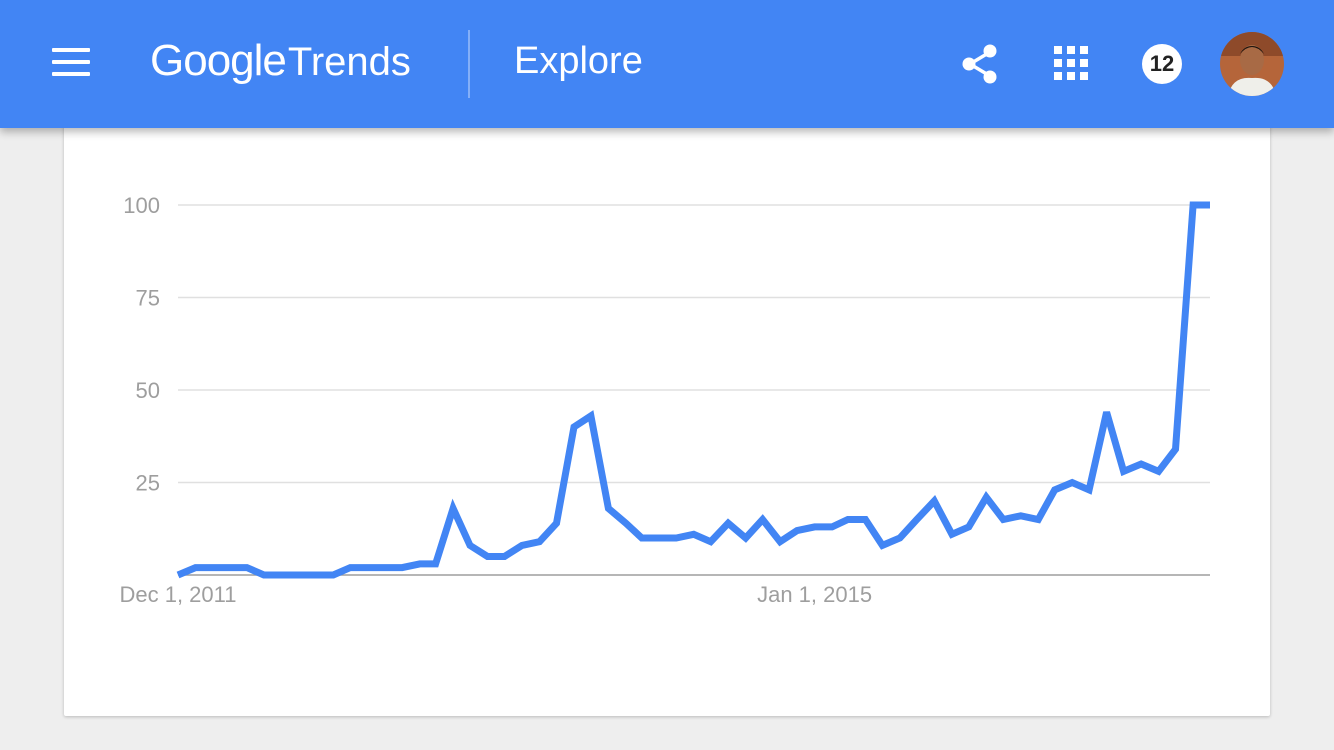 The width and height of the screenshot is (1334, 750). I want to click on google-trends-logo: GoogleTrends, so click(280, 62).